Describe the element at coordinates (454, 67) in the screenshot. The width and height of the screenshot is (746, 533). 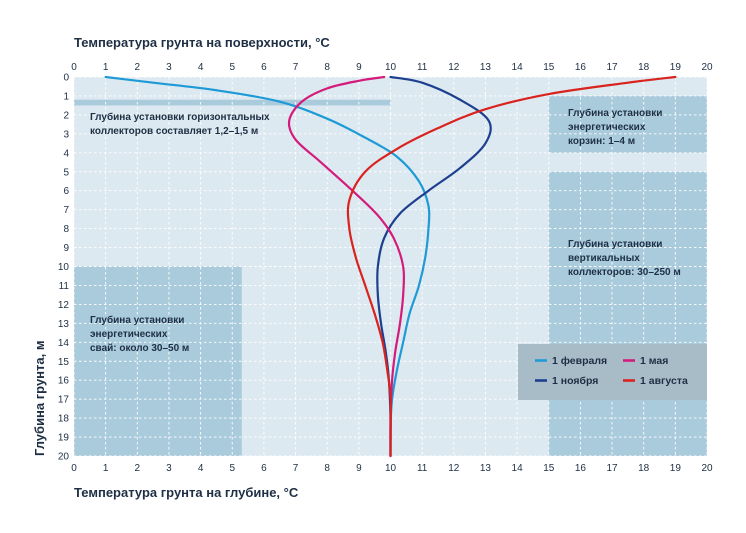
I see `x-tick-top: 12` at that location.